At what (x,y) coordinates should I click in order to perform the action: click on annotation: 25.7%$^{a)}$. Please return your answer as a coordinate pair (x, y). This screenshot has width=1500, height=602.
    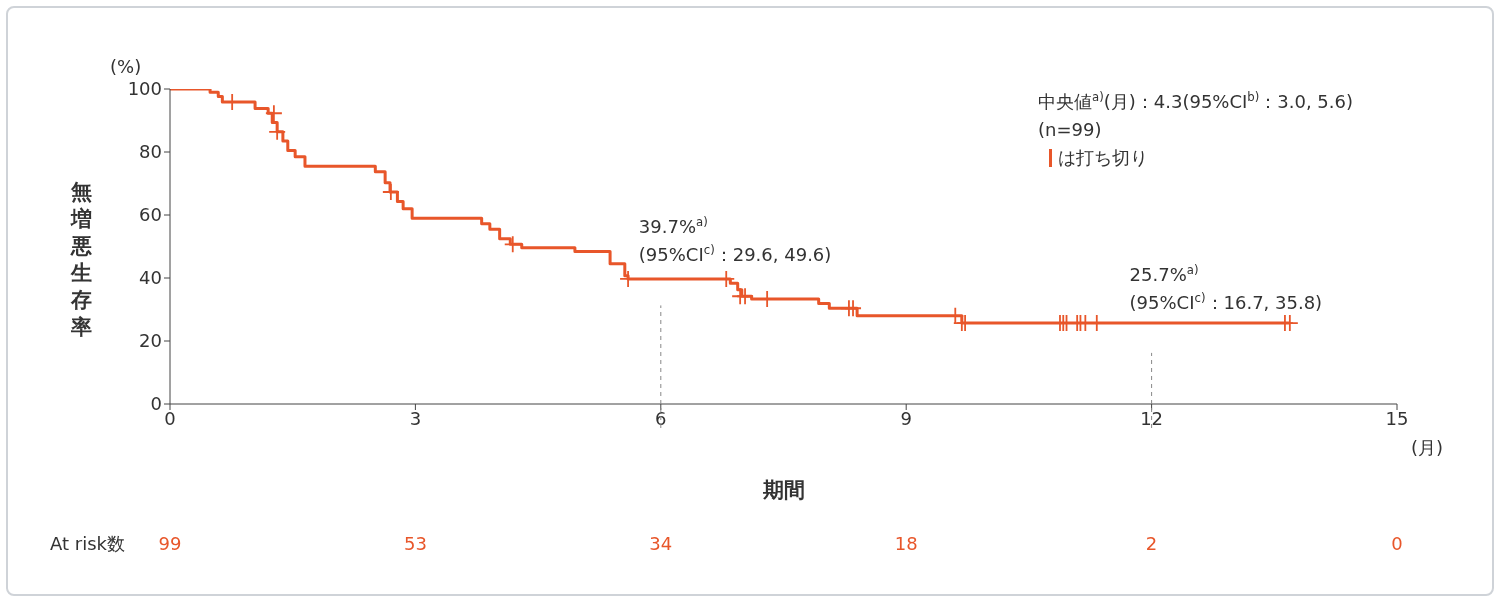
    Looking at the image, I should click on (1164, 273).